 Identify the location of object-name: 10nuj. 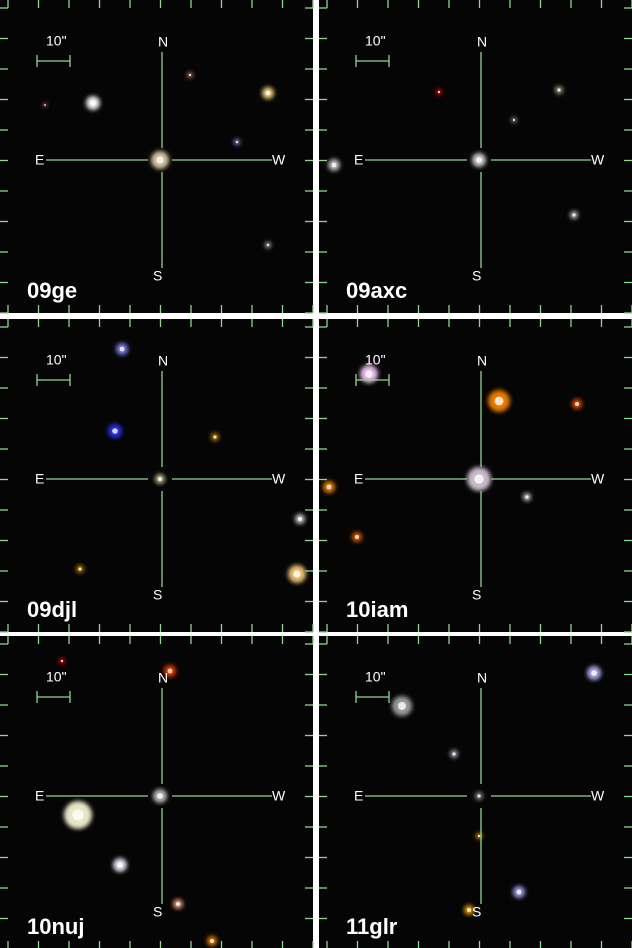
(55, 926).